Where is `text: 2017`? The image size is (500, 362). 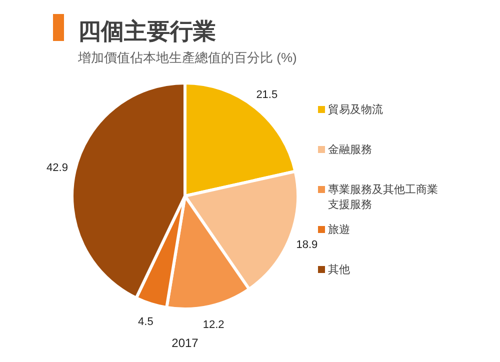 text: 2017 is located at coordinates (185, 343).